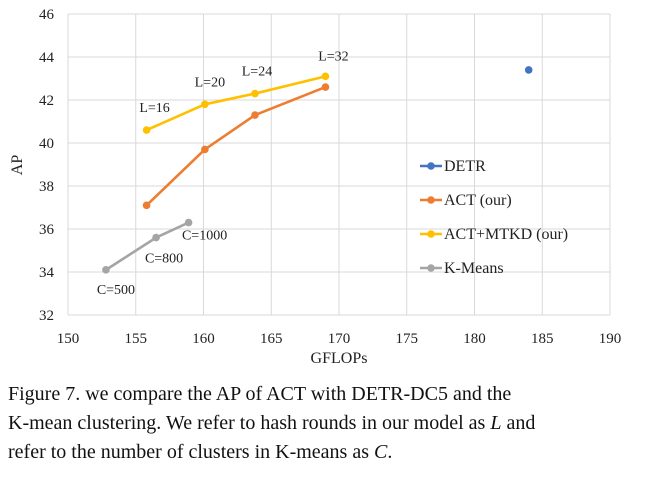 The width and height of the screenshot is (645, 479). Describe the element at coordinates (47, 15) in the screenshot. I see `y-tick-label: 46` at that location.